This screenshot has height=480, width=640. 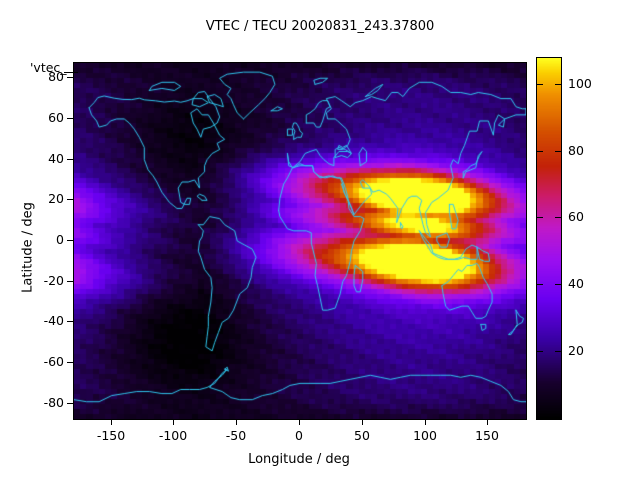 I want to click on colorbar-tick-label: 20, so click(x=576, y=350).